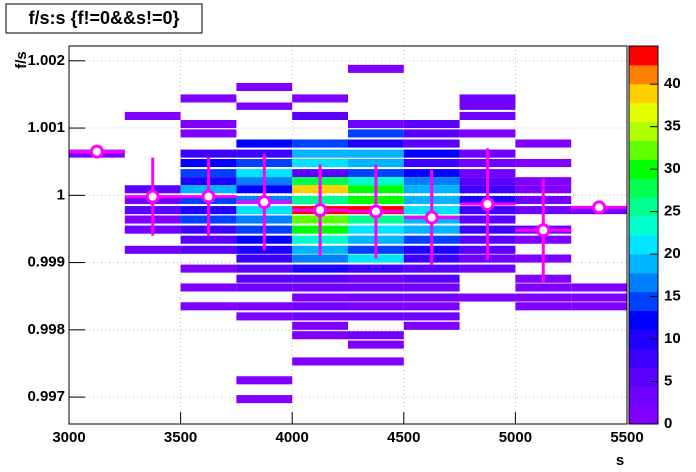  What do you see at coordinates (672, 211) in the screenshot?
I see `z-tick-label: 25` at bounding box center [672, 211].